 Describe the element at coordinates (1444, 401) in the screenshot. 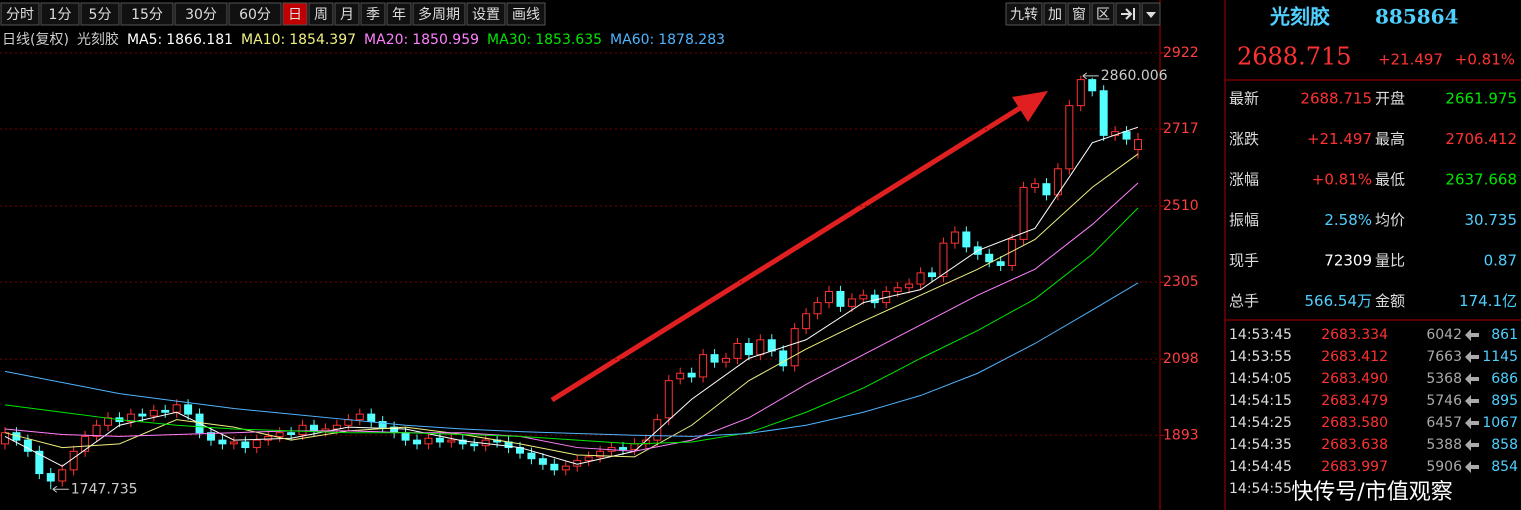

I see `tick-volume: 5746` at that location.